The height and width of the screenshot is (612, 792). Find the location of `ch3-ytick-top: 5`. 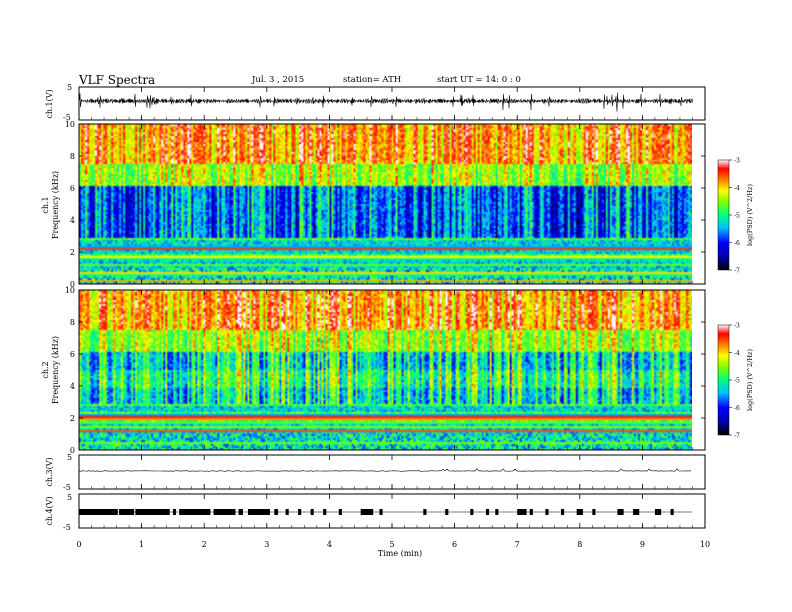

ch3-ytick-top: 5 is located at coordinates (69, 457).